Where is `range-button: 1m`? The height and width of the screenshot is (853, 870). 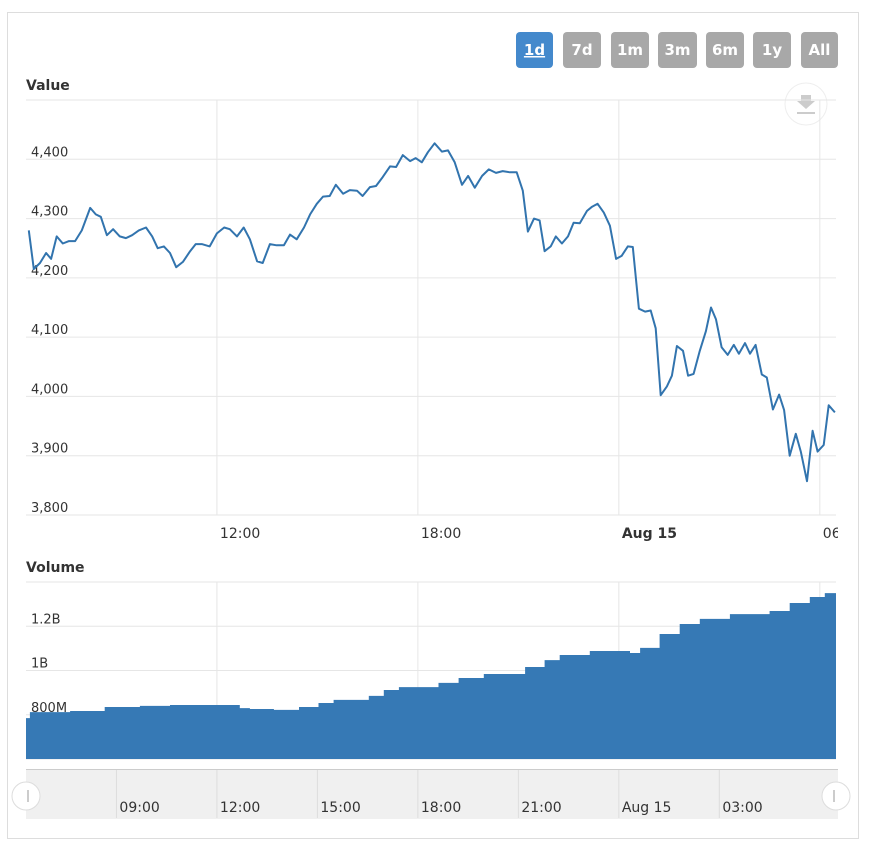 range-button: 1m is located at coordinates (630, 50).